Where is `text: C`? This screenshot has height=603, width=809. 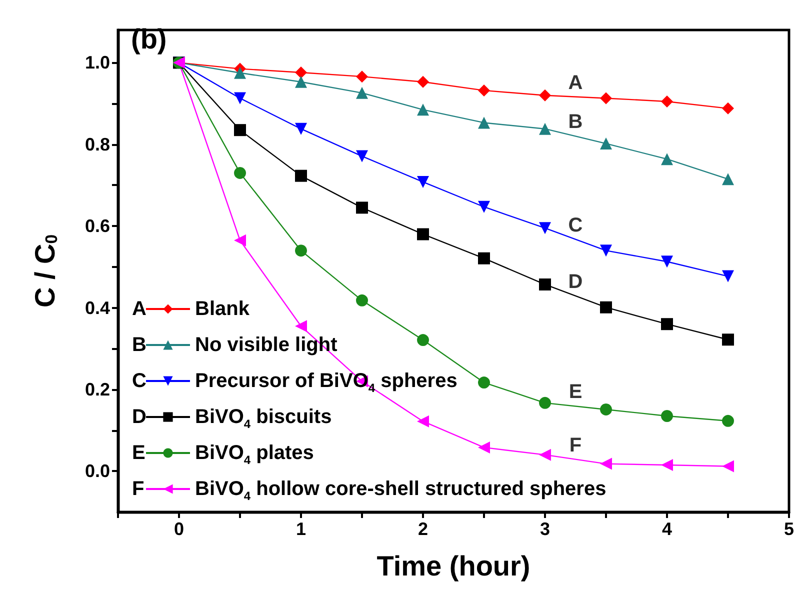 text: C is located at coordinates (139, 381).